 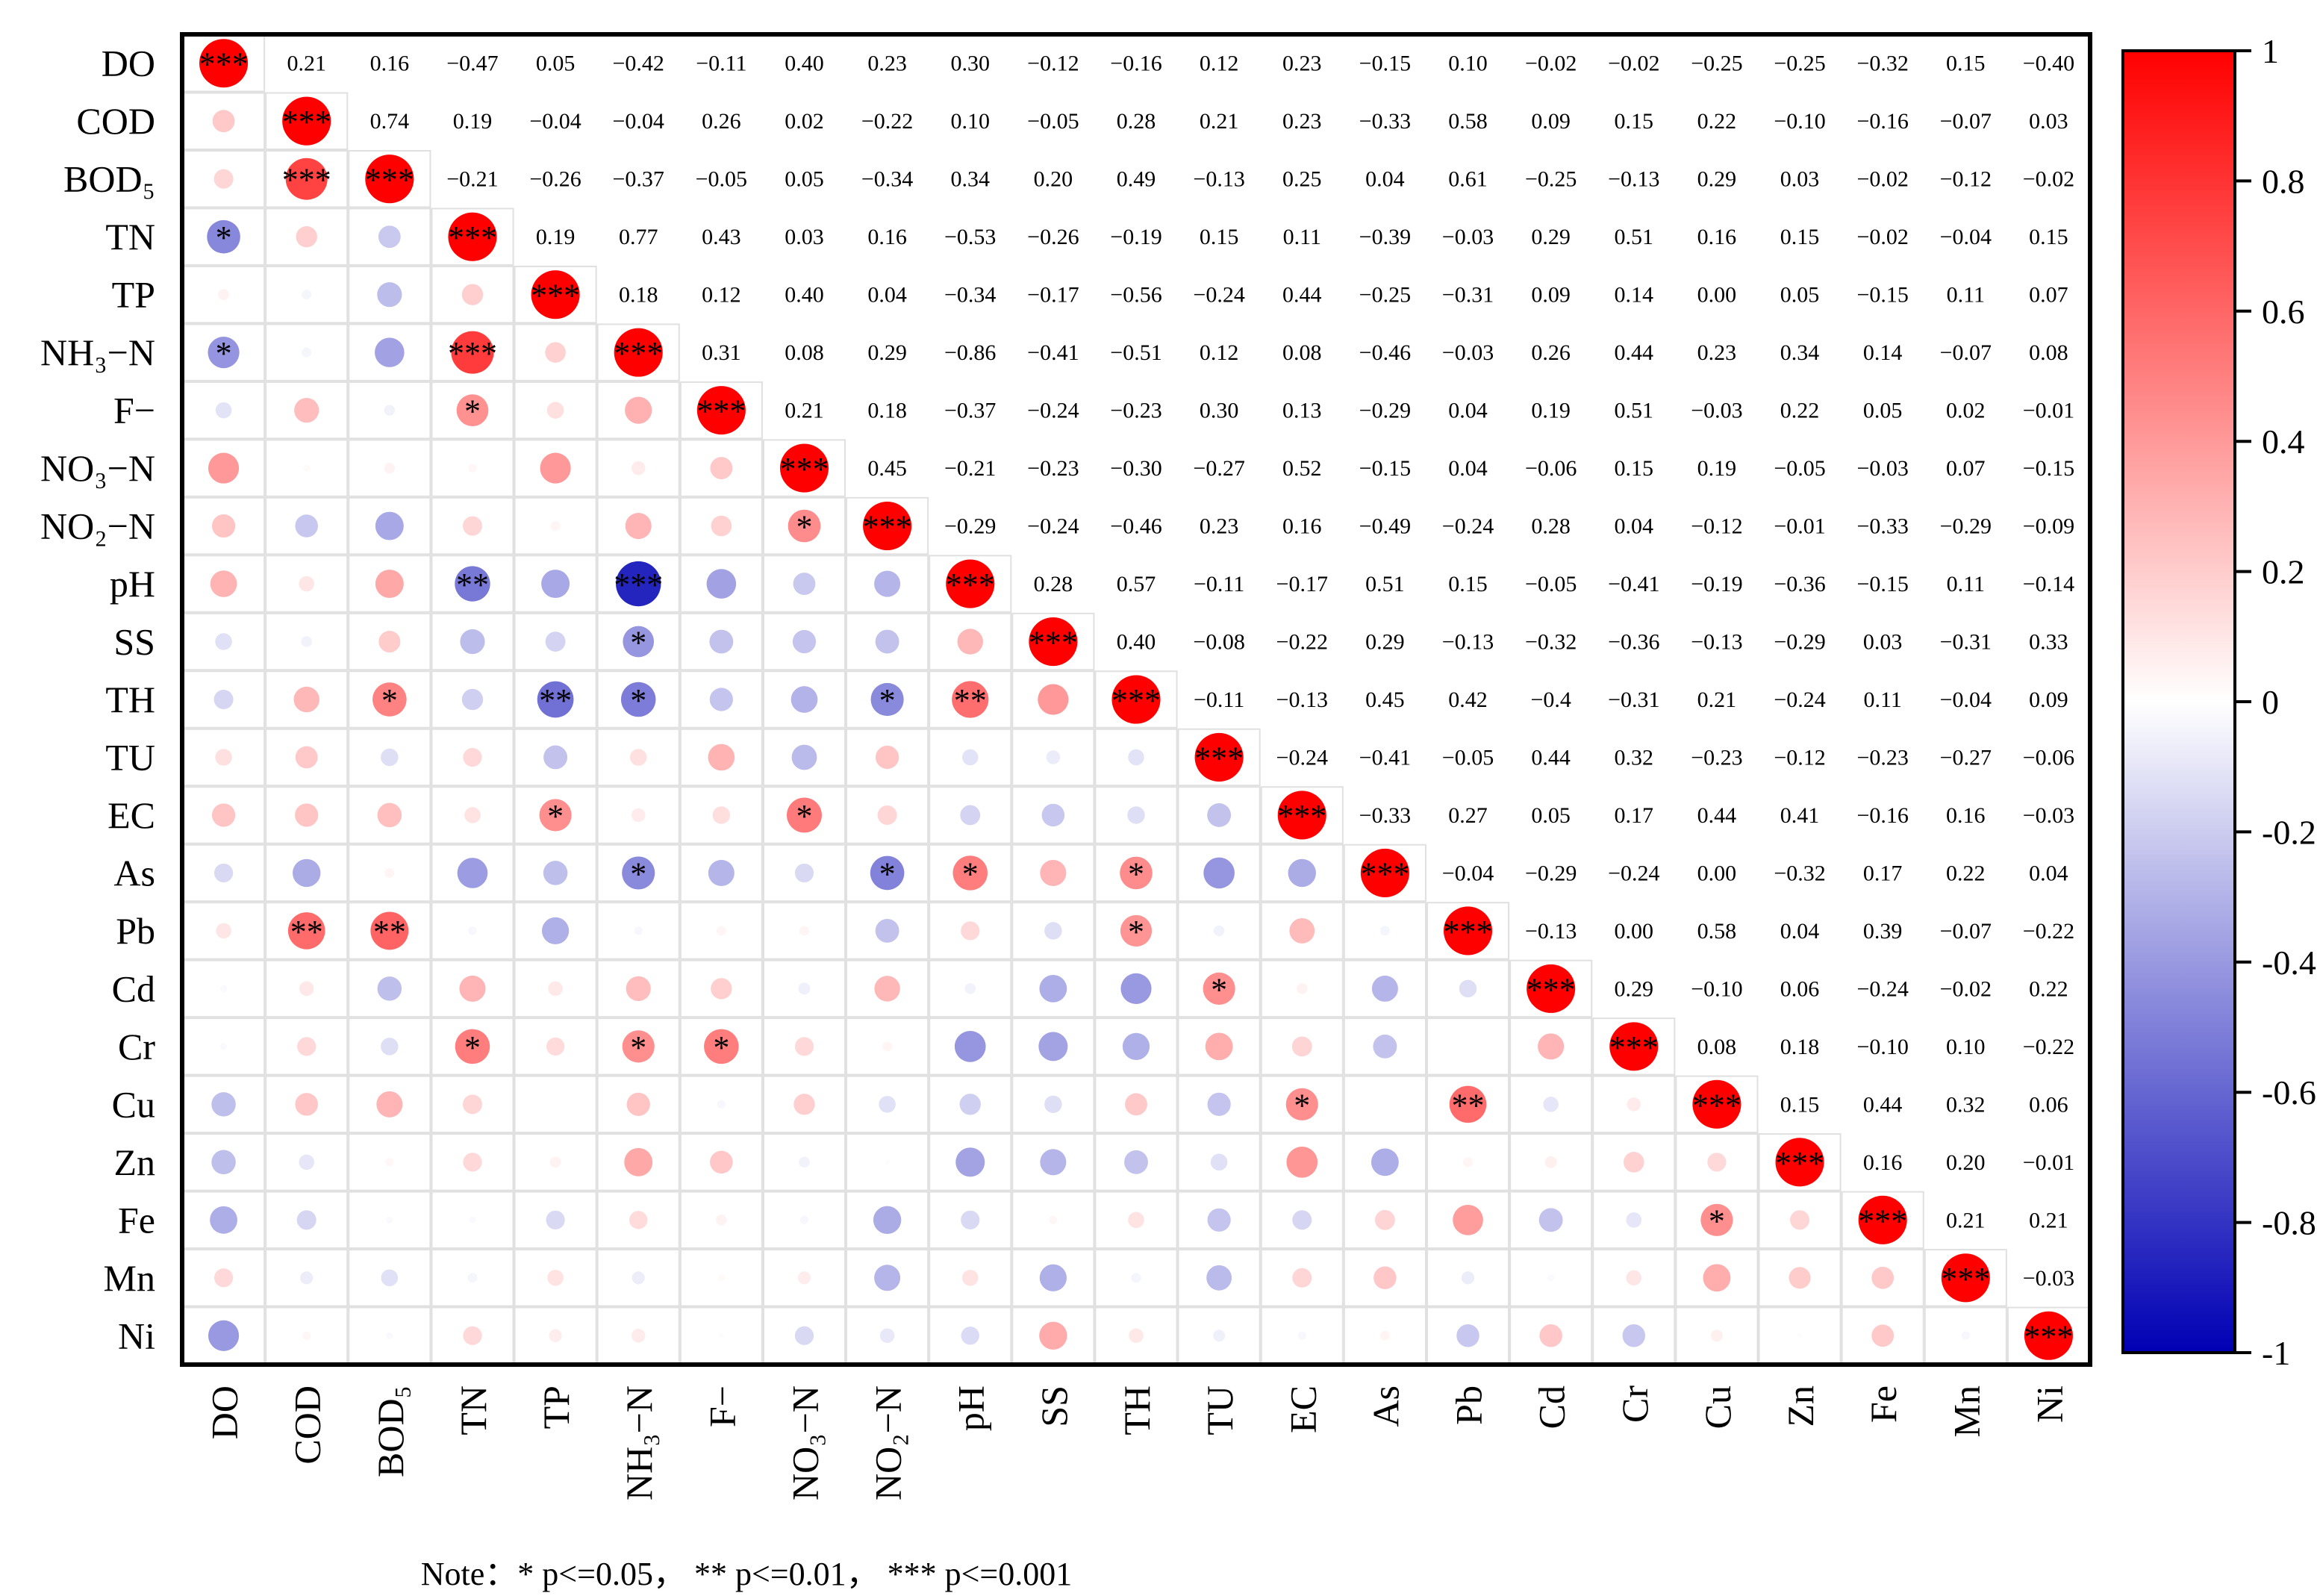 I want to click on coefficient-label: −0.12, so click(x=1799, y=757).